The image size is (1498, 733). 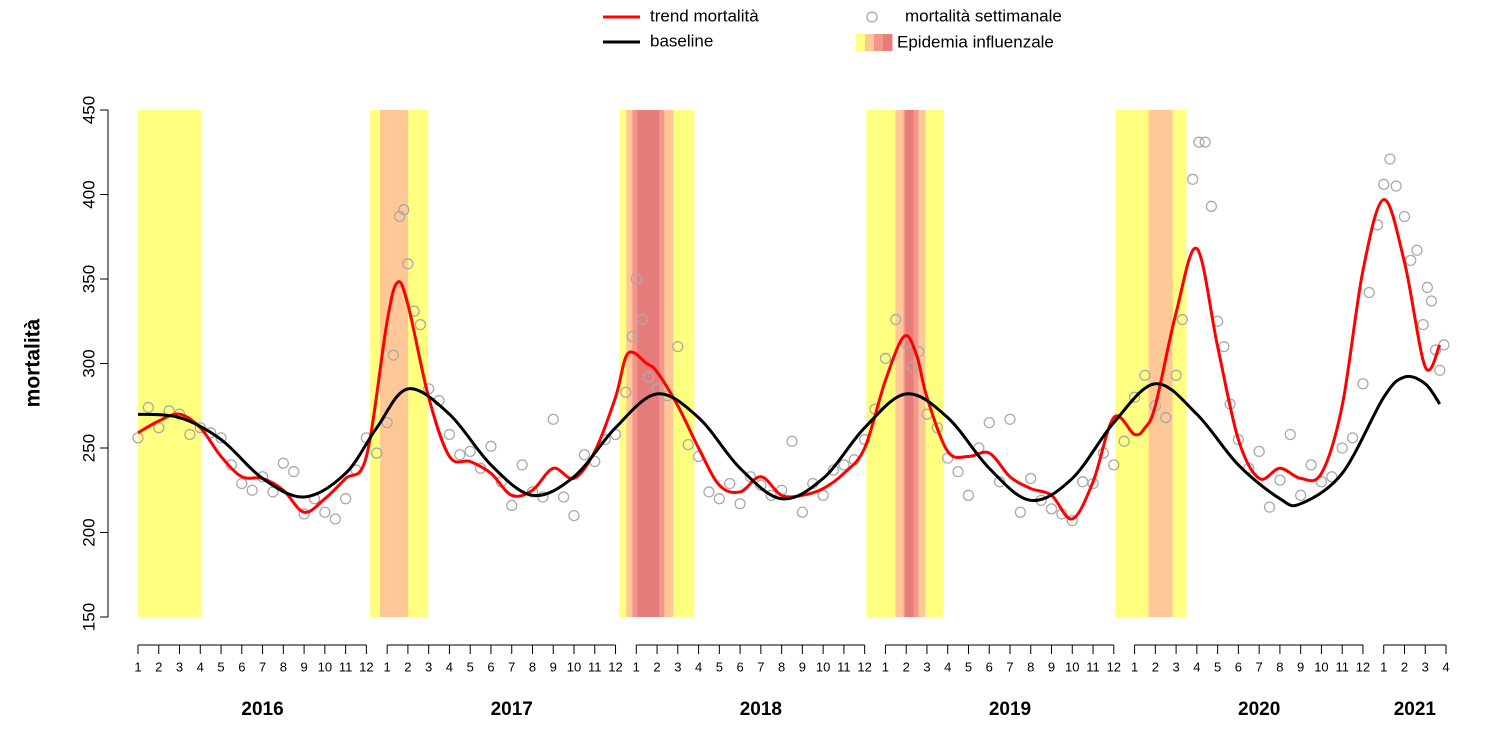 What do you see at coordinates (872, 17) in the screenshot?
I see `legend-symbol` at bounding box center [872, 17].